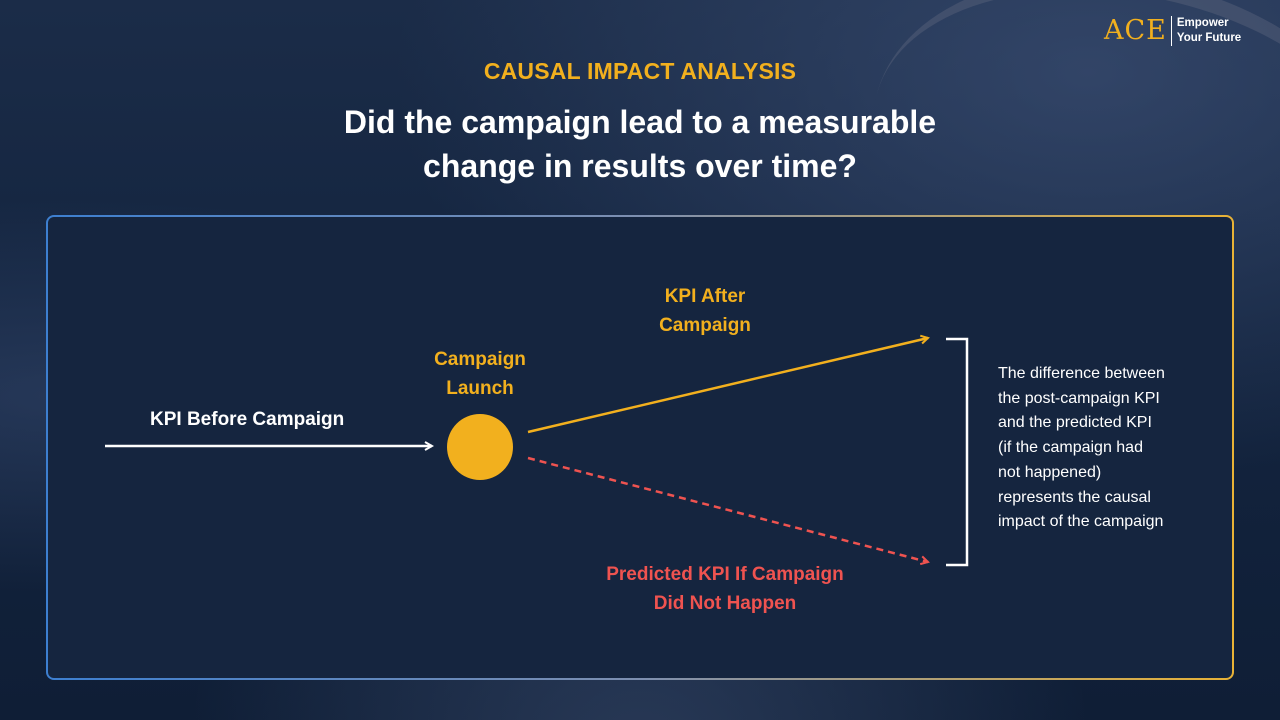 The image size is (1280, 720). Describe the element at coordinates (480, 388) in the screenshot. I see `campaign-launch-line-2: Launch` at that location.